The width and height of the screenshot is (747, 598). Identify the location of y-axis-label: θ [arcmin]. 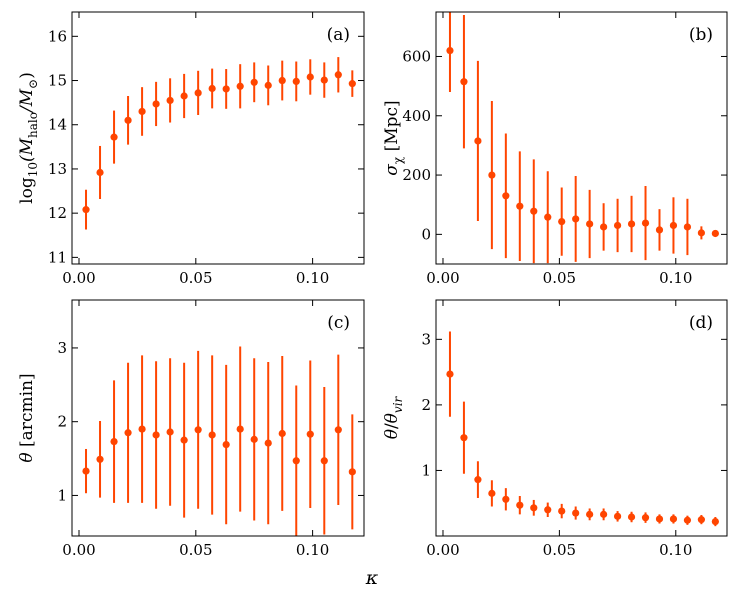
(27, 417).